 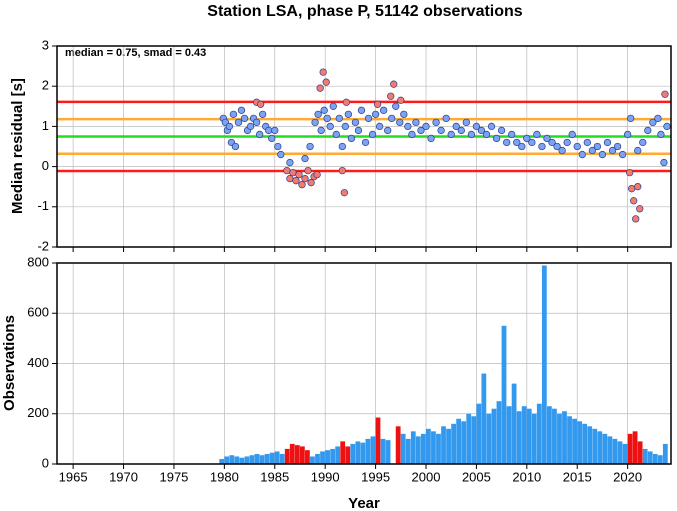 What do you see at coordinates (43, 205) in the screenshot?
I see `y-tick-label: -1` at bounding box center [43, 205].